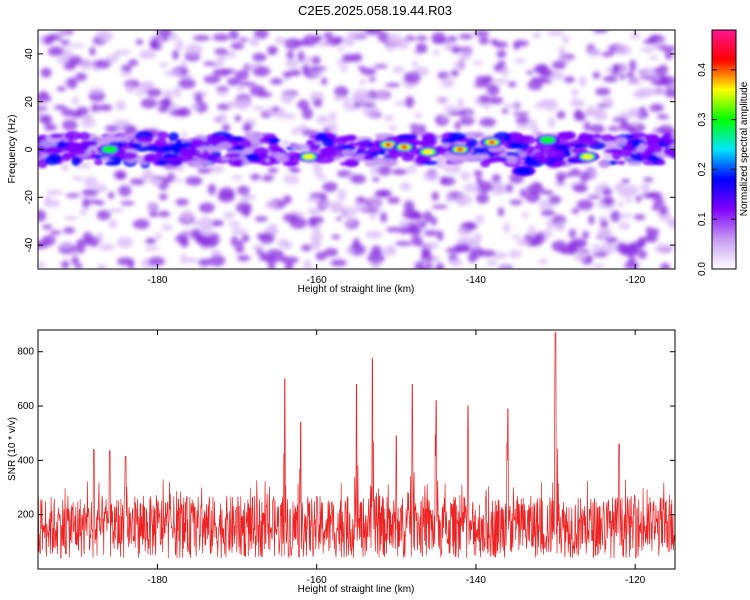 The width and height of the screenshot is (750, 600). I want to click on x-tick-label: -180, so click(157, 280).